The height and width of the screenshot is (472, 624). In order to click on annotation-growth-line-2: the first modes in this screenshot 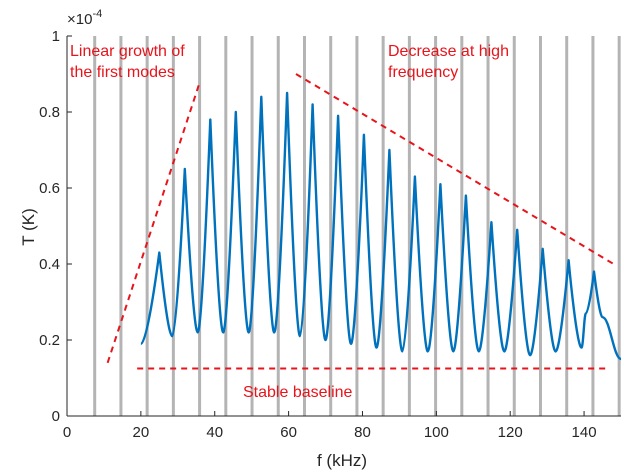, I will do `click(122, 72)`.